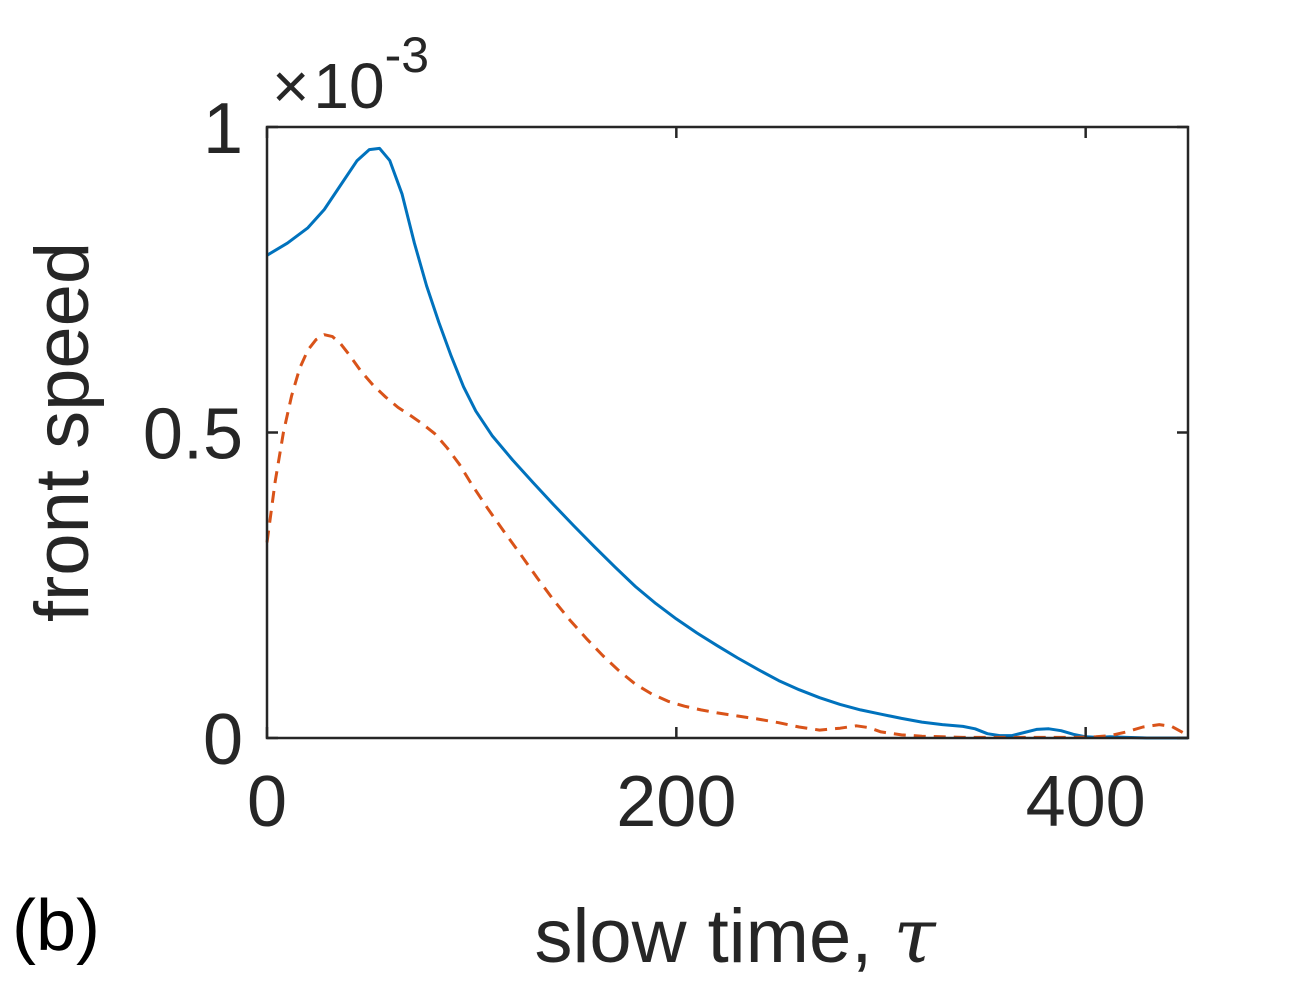  I want to click on multiplier-times: ×, so click(290, 86).